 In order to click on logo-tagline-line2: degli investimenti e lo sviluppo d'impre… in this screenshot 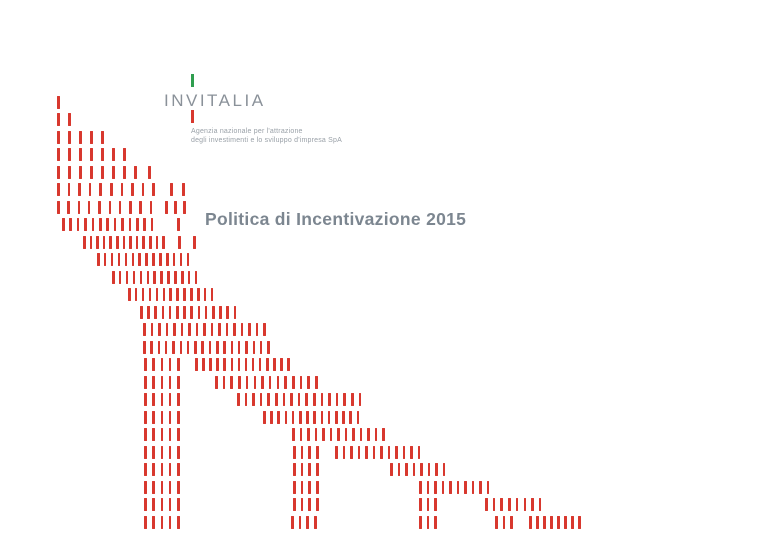, I will do `click(266, 140)`.